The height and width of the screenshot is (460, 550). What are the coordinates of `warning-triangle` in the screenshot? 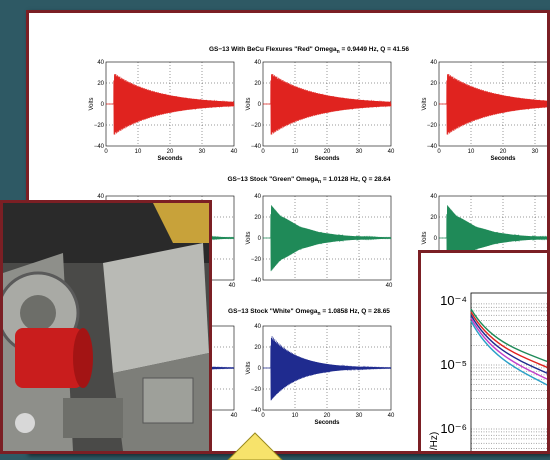 It's located at (255, 446).